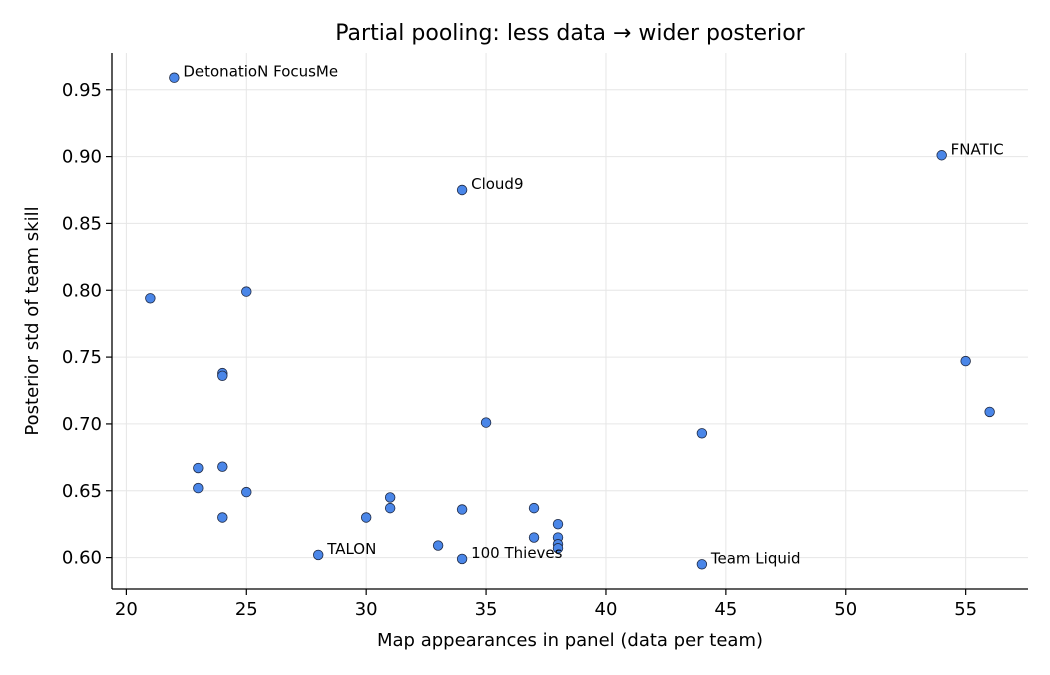  I want to click on point-label: 100 Thieves, so click(517, 553).